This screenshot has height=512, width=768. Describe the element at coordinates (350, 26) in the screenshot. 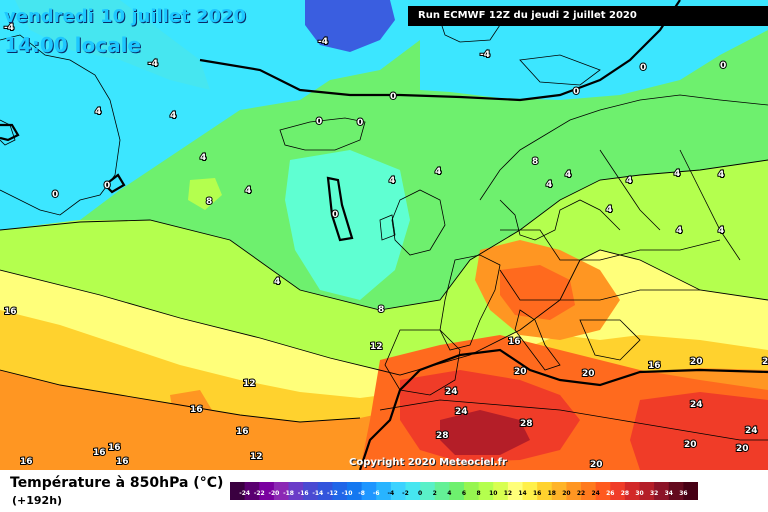

I see `band-deep-blue` at that location.